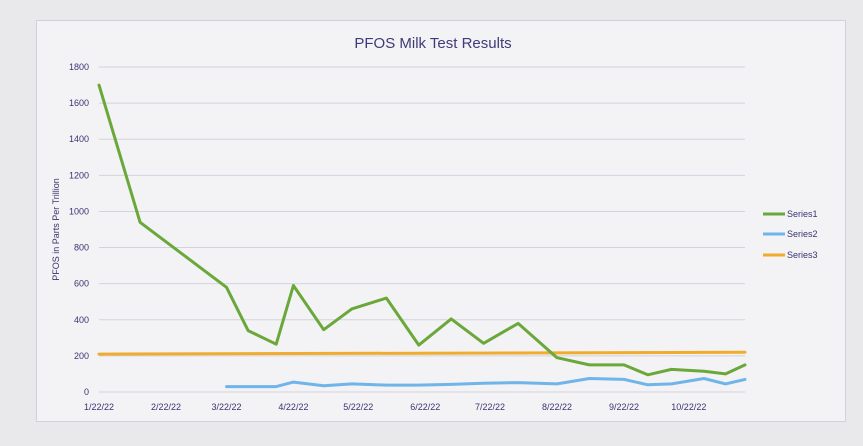 This screenshot has height=446, width=863. Describe the element at coordinates (293, 407) in the screenshot. I see `x-tick-label: 4/22/22` at that location.